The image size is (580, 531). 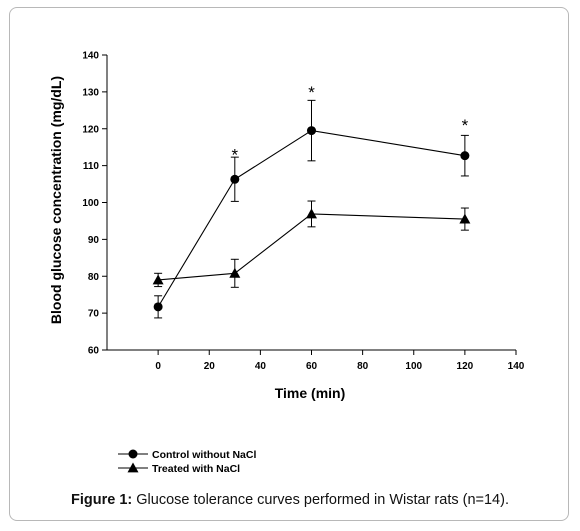 I want to click on legend: Control without NaCl Treated with NaCl, so click(x=187, y=462).